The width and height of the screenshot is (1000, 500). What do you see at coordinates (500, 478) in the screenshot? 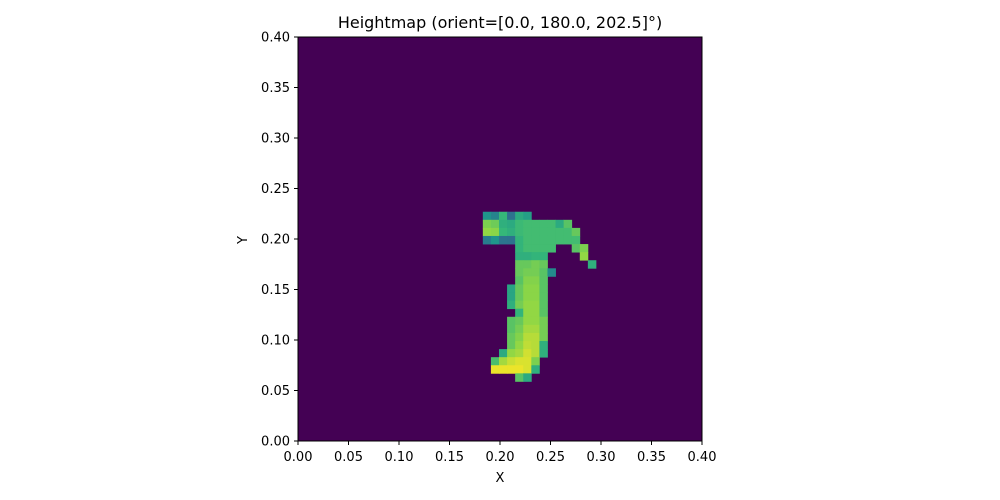
I see `x-axis-label: X` at bounding box center [500, 478].